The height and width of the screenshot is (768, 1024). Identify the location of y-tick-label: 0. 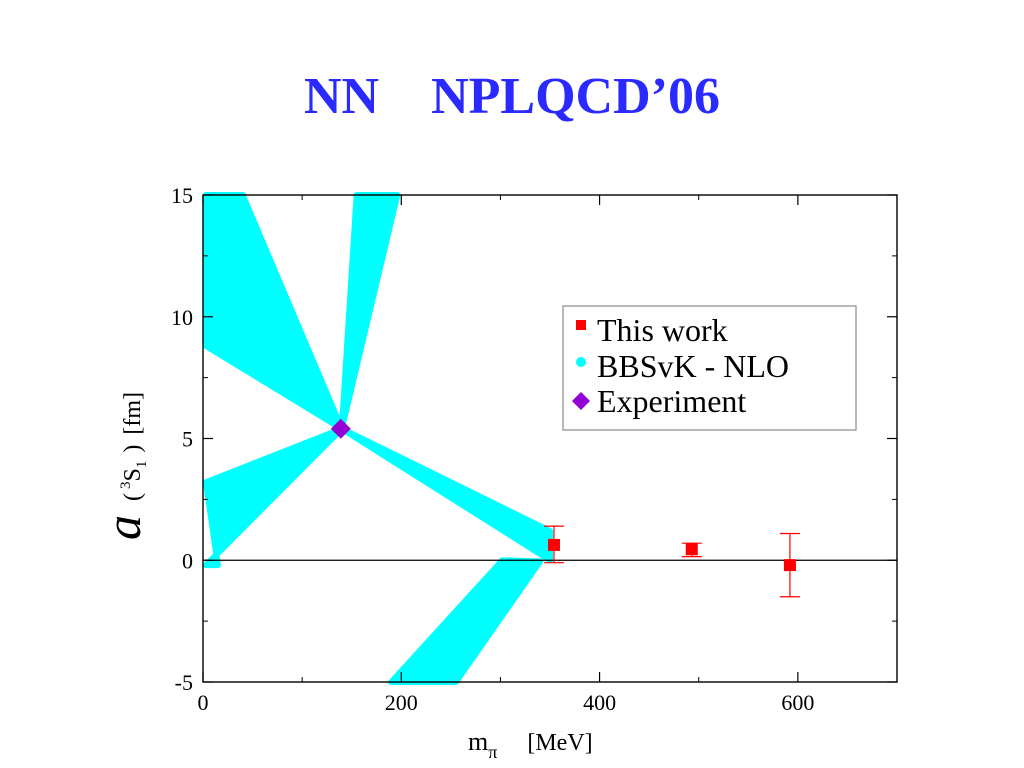
(187, 560).